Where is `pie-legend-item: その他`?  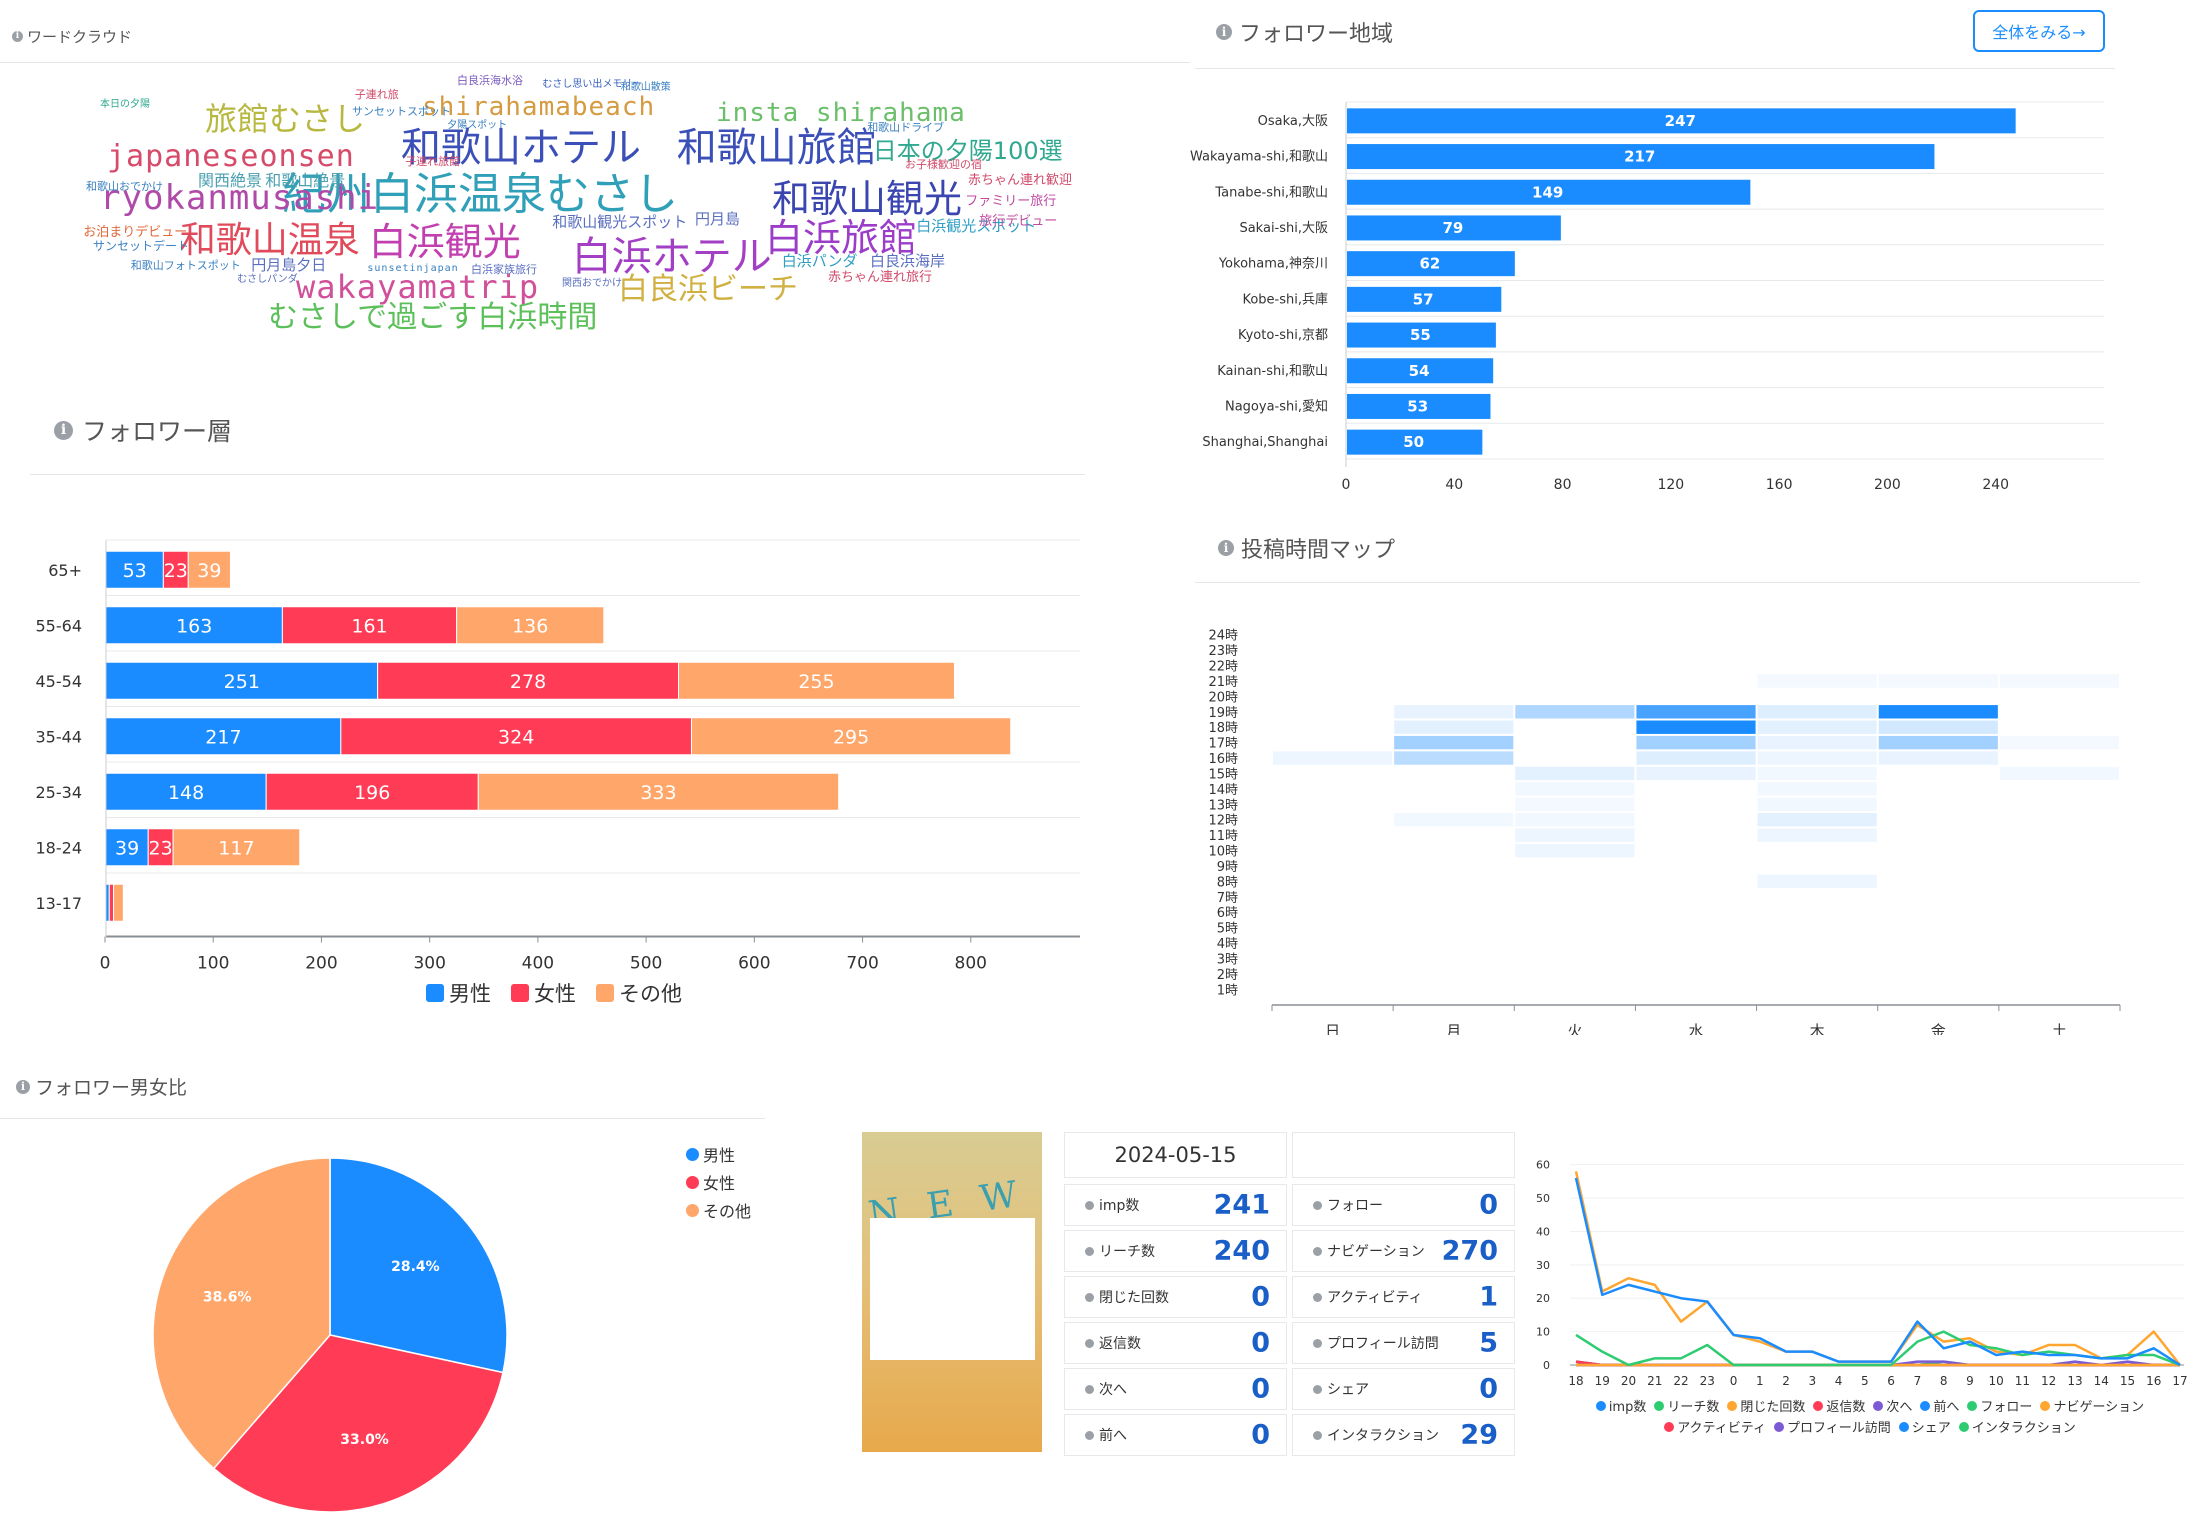 pie-legend-item: その他 is located at coordinates (718, 1210).